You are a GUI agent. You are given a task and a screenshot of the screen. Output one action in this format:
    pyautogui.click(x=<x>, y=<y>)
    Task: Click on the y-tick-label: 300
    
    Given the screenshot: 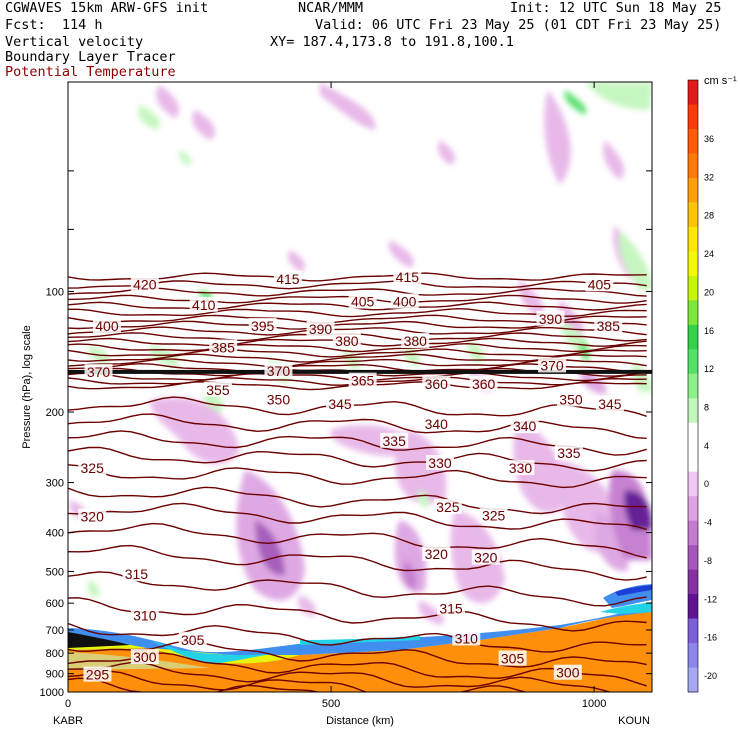 What is the action you would take?
    pyautogui.click(x=55, y=484)
    